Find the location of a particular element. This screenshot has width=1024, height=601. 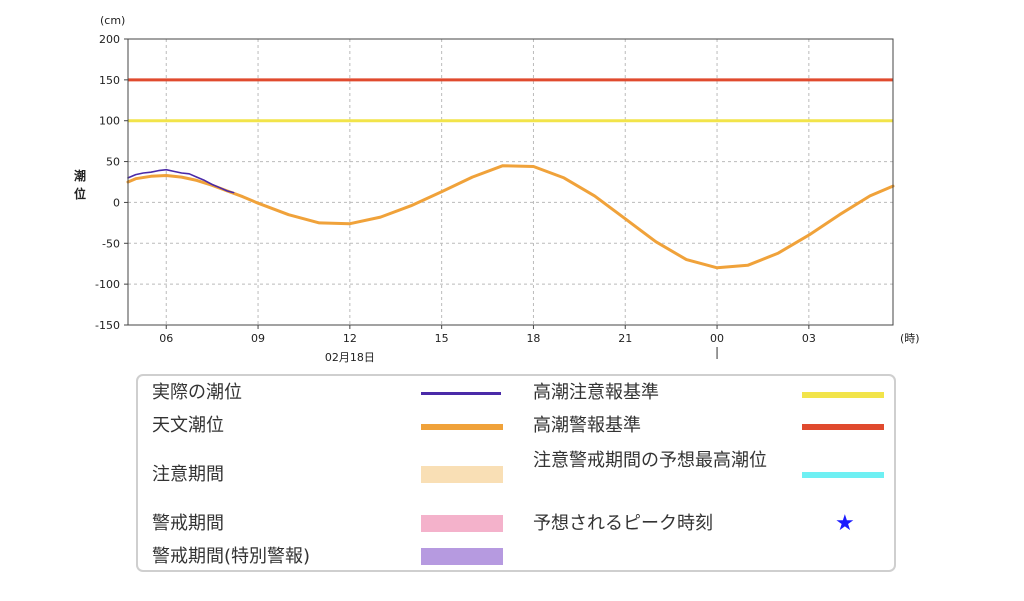

x-tick-label: 09 is located at coordinates (258, 338).